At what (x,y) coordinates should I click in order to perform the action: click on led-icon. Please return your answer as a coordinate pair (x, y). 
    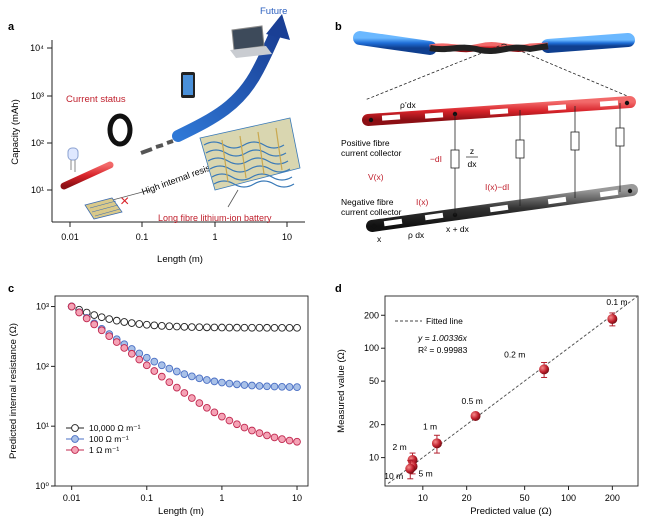
    Looking at the image, I should click on (73, 159).